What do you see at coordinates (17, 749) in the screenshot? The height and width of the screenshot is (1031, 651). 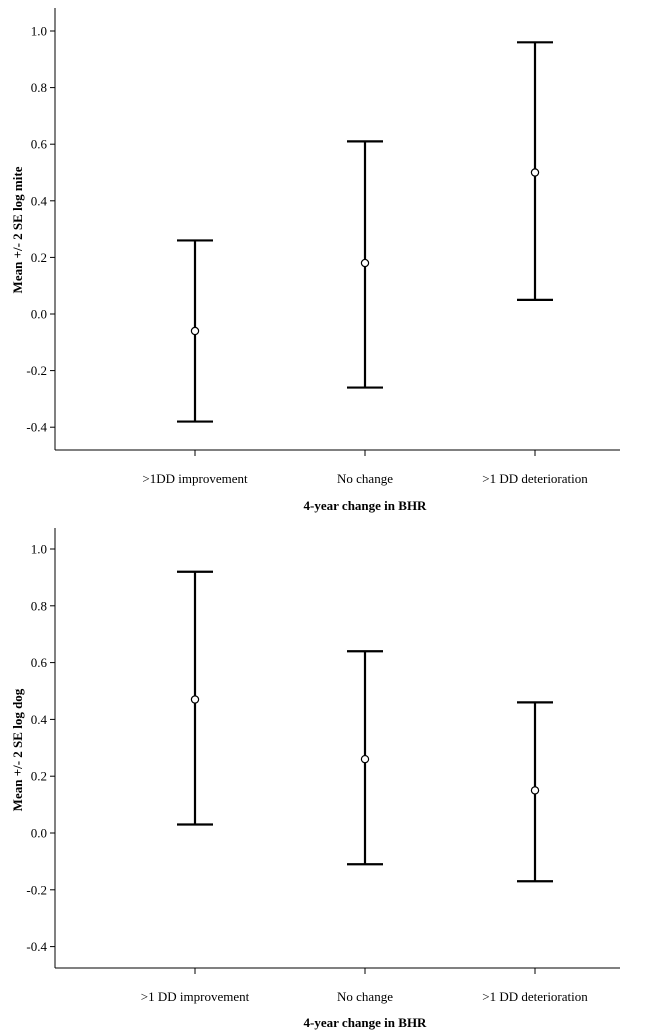 I see `y-axis-title: Mean +/- 2 SE log dog` at bounding box center [17, 749].